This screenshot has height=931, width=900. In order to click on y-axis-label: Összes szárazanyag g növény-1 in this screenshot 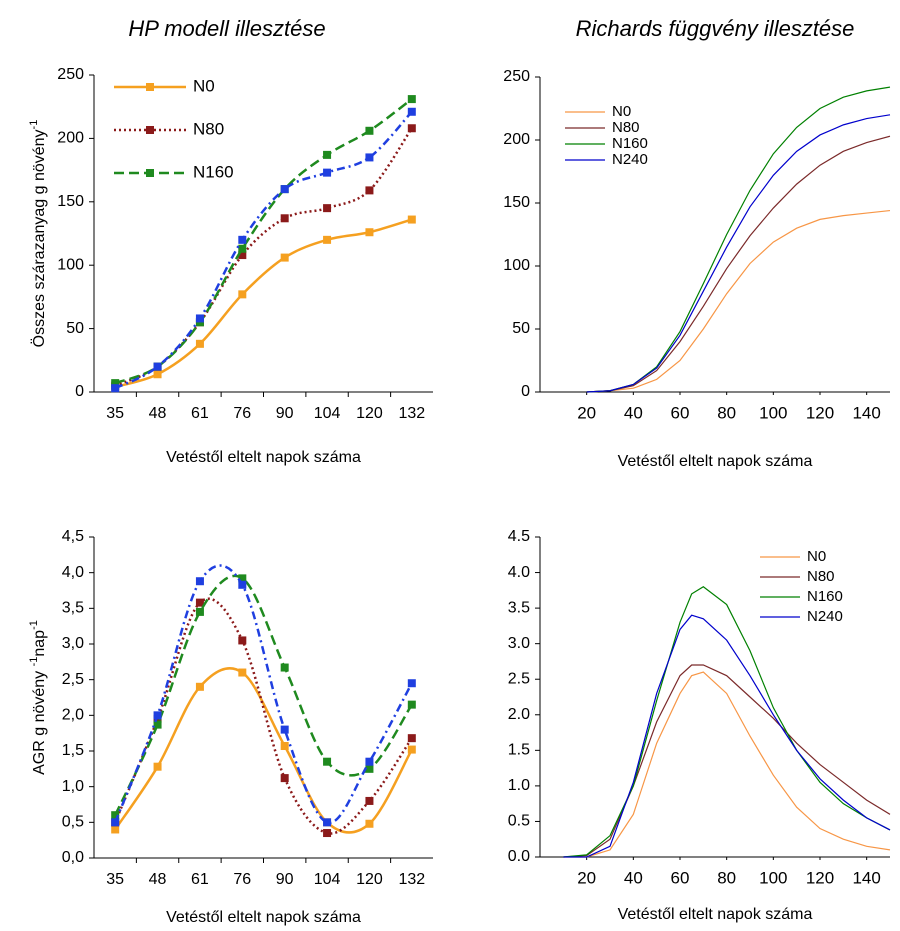, I will do `click(38, 234)`.